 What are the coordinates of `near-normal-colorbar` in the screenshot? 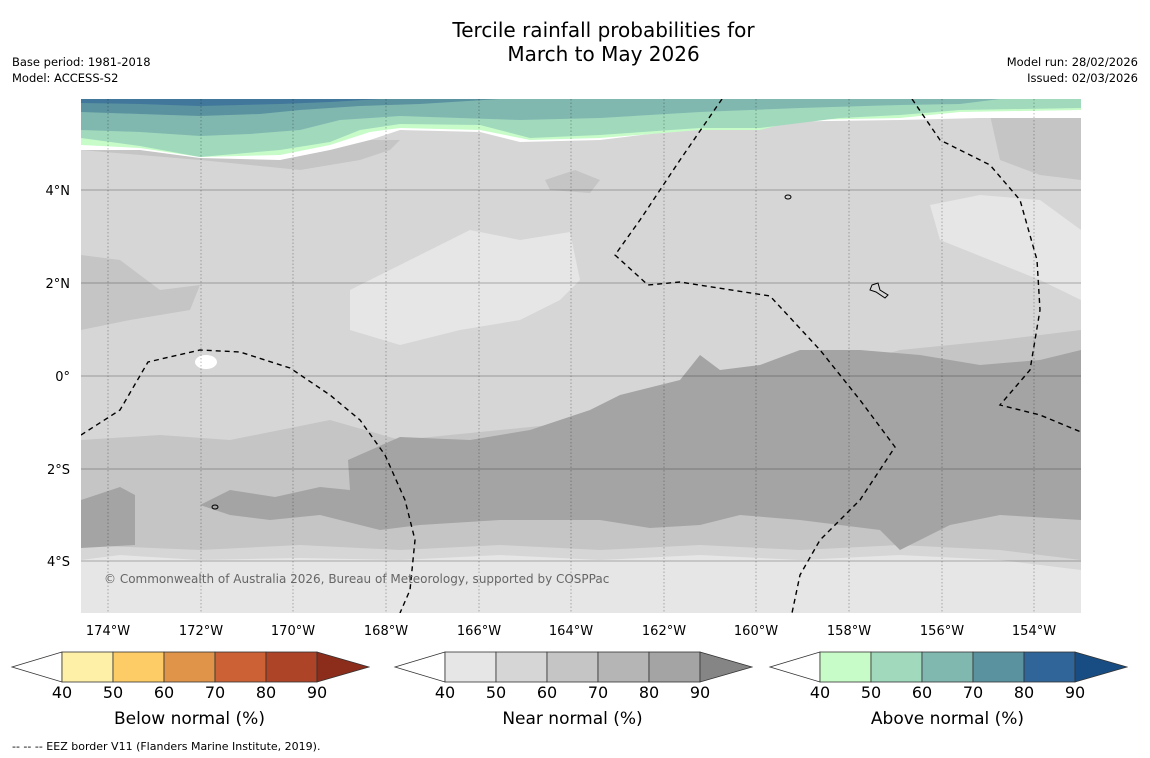 It's located at (573, 667).